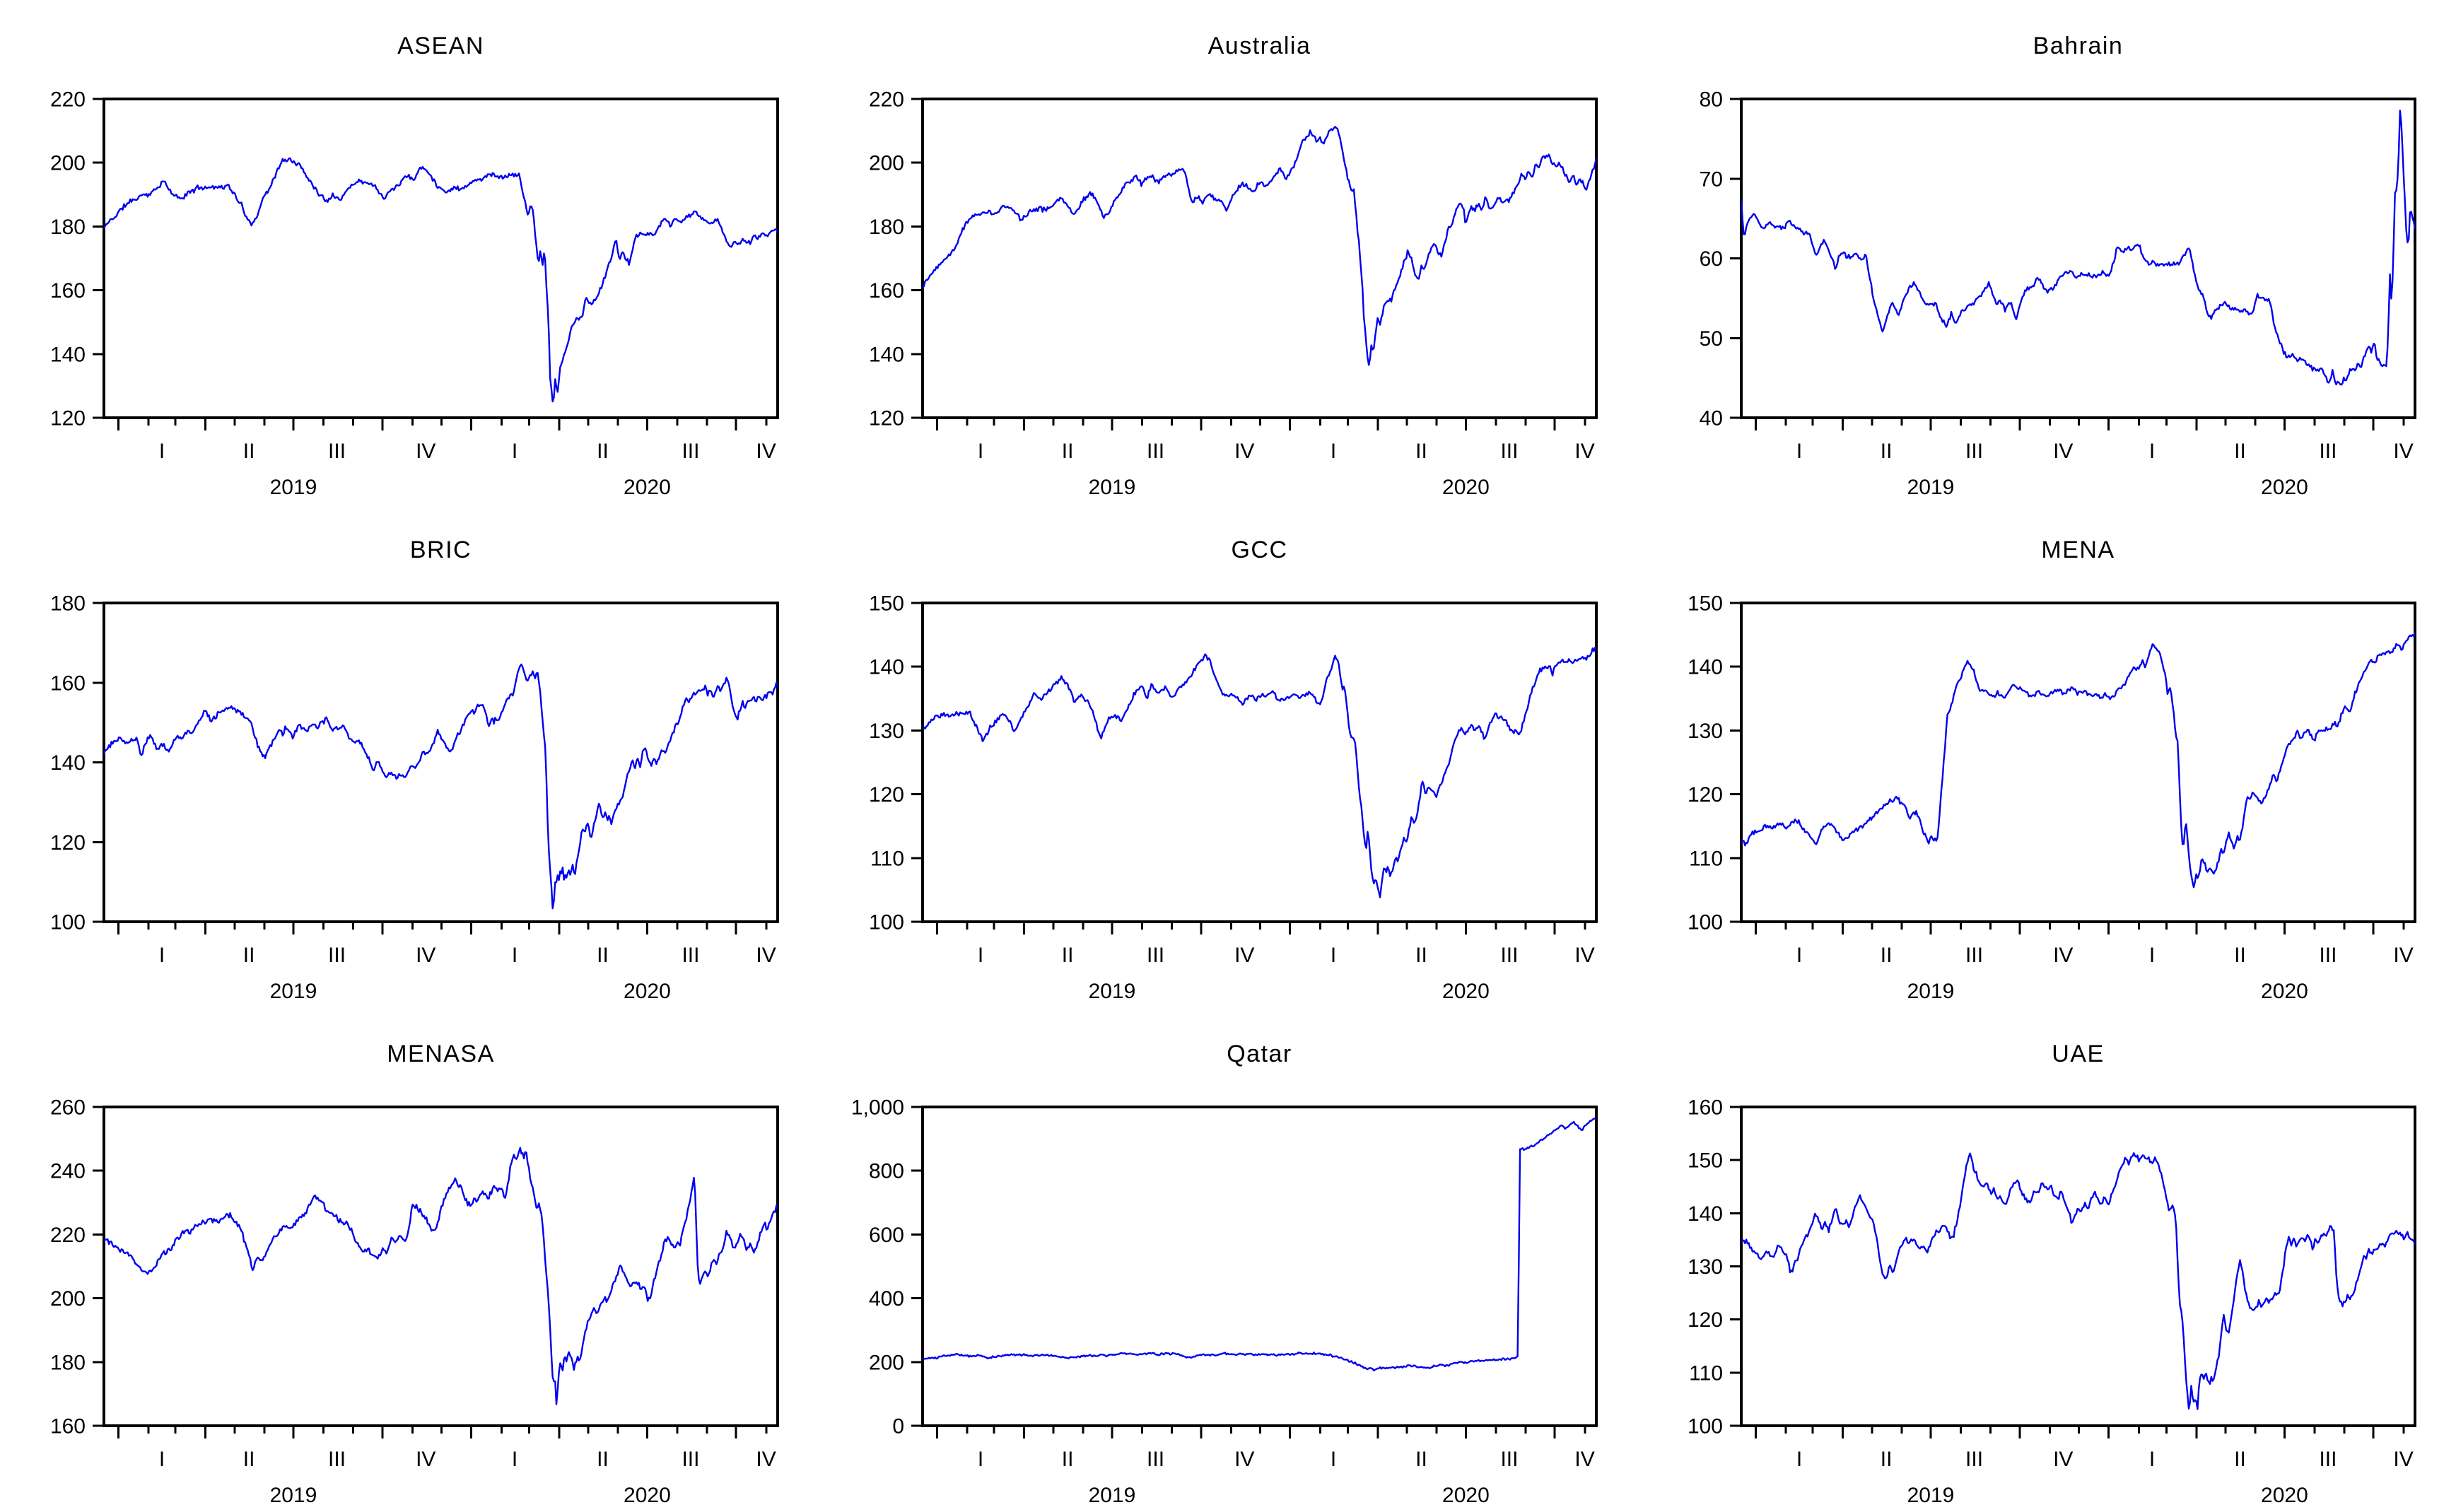 The height and width of the screenshot is (1512, 2456). Describe the element at coordinates (1705, 1267) in the screenshot. I see `y-axis-labels: 100 110 120 130 140 150 160` at that location.